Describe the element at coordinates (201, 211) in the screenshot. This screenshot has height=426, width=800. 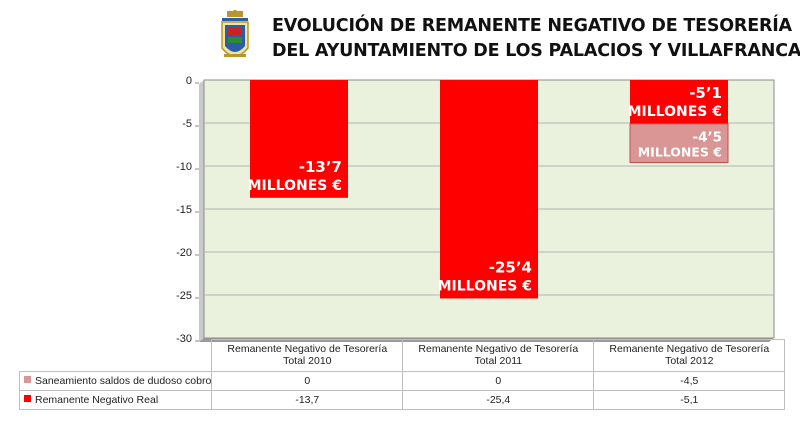
I see `plot-side-wall` at that location.